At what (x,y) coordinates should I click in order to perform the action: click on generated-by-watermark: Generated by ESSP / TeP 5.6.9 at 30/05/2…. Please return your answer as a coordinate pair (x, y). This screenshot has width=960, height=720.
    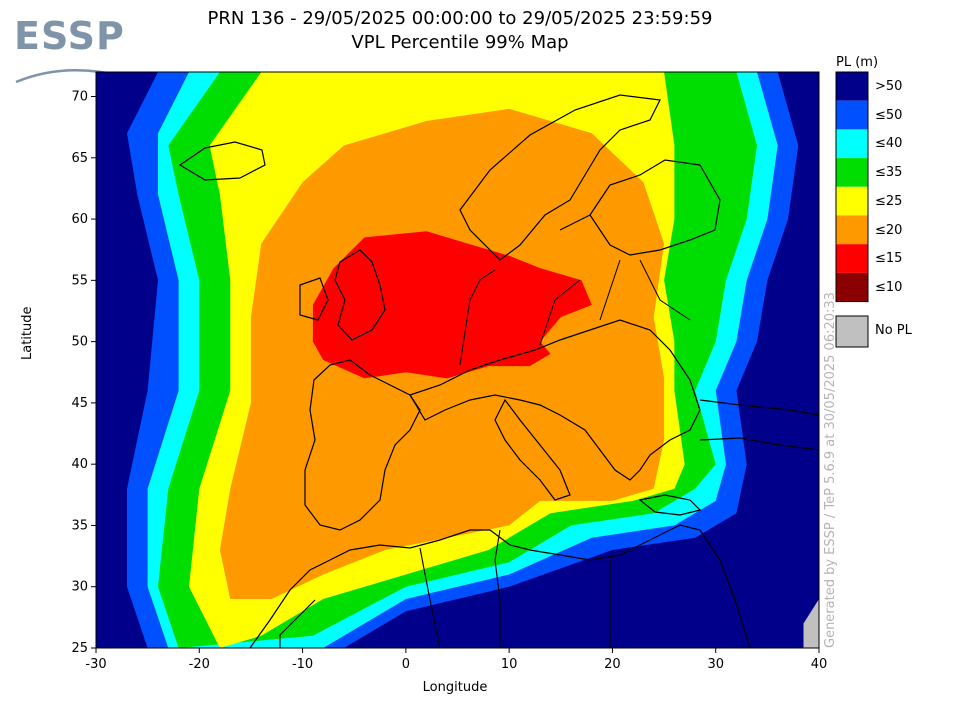
    Looking at the image, I should click on (830, 470).